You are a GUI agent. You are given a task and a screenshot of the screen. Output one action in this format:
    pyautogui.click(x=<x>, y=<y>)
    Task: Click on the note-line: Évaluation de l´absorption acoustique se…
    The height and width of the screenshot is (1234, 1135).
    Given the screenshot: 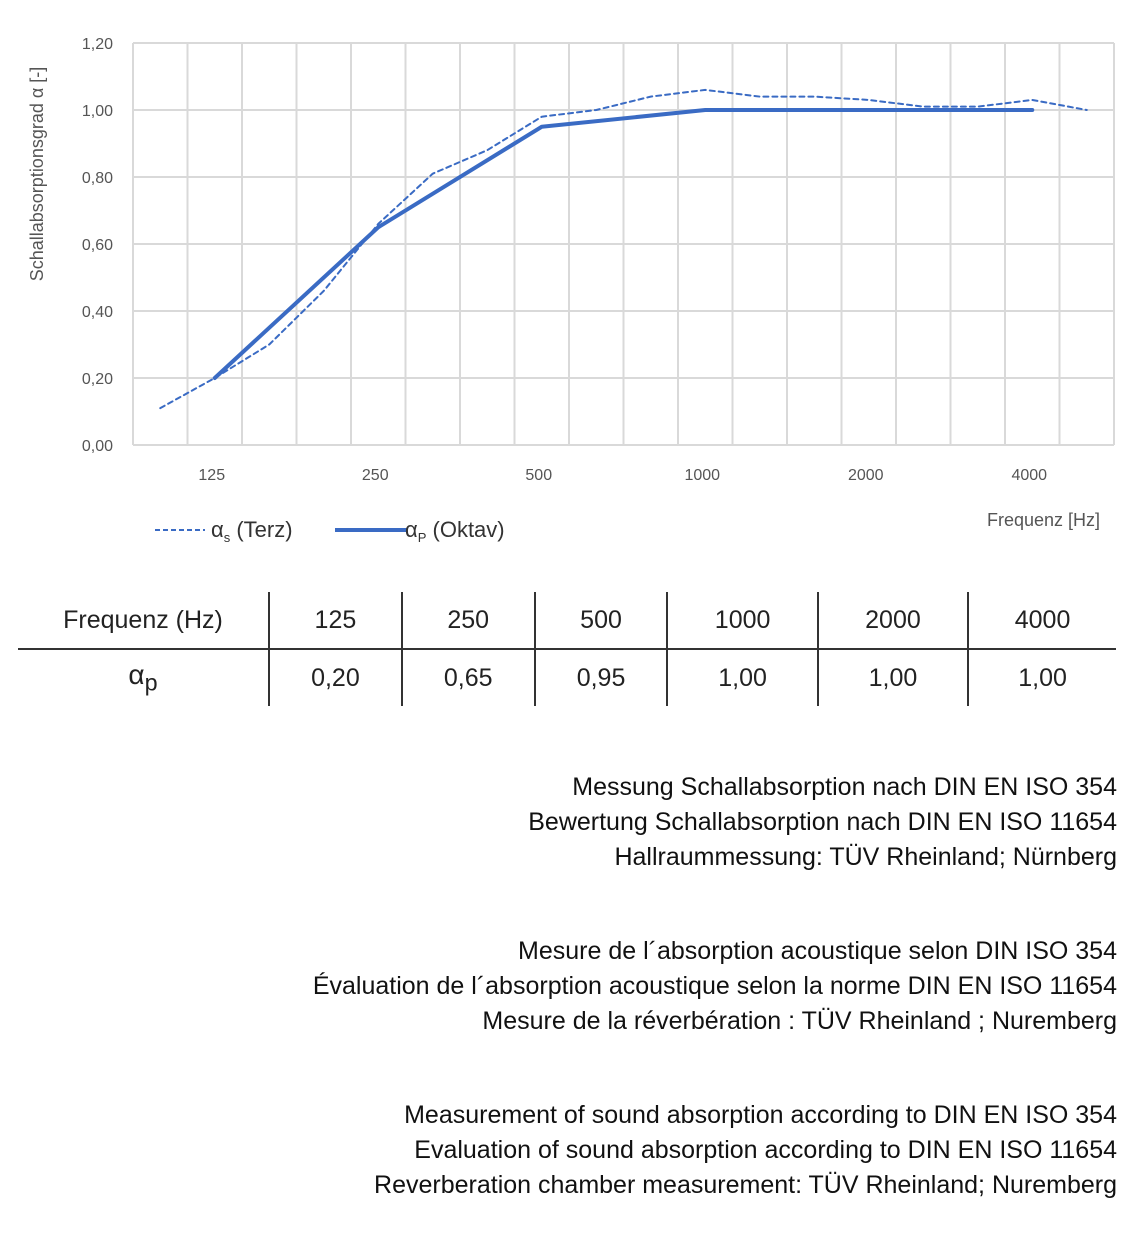 What is the action you would take?
    pyautogui.click(x=714, y=986)
    